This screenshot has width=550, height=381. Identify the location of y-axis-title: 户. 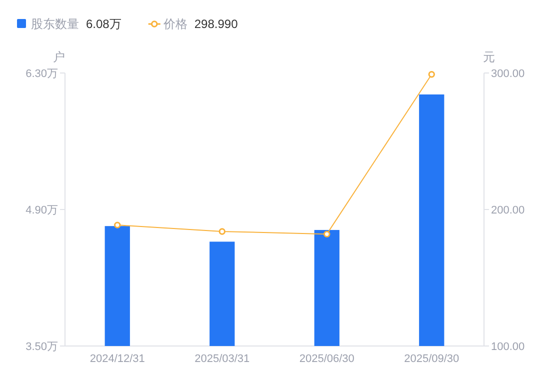
(59, 57).